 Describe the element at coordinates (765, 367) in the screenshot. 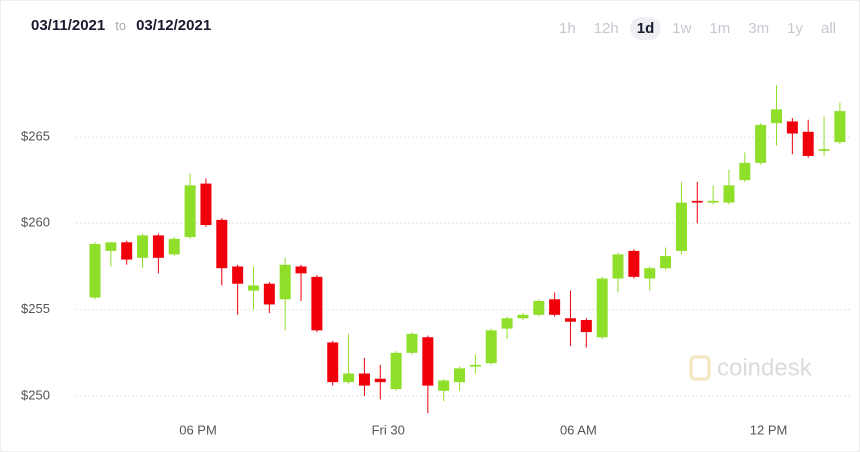

I see `watermark: coindesk` at that location.